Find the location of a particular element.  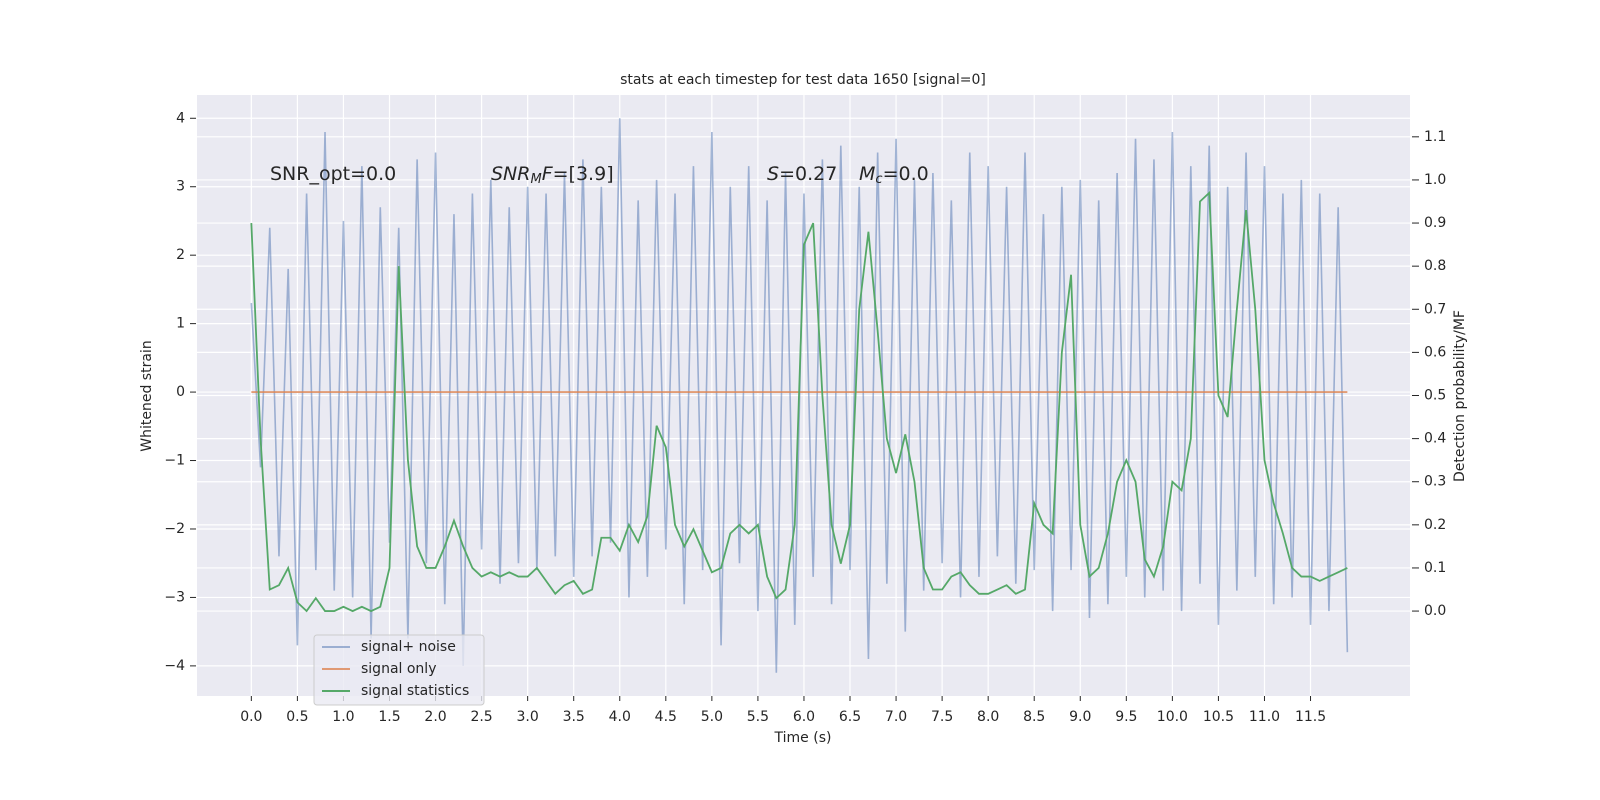

y2-tick-label: 0.9 is located at coordinates (1435, 223).